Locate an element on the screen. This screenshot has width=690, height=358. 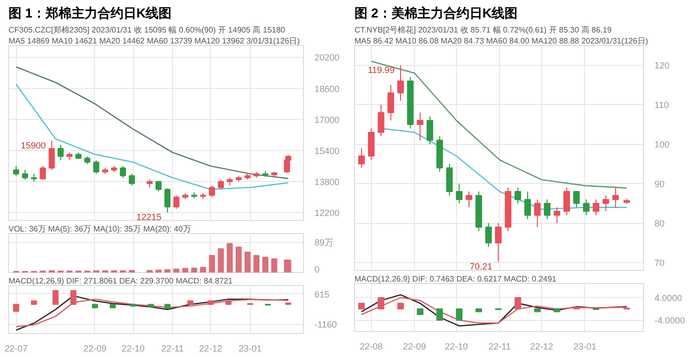
y-tick-label: 615 is located at coordinates (322, 294).